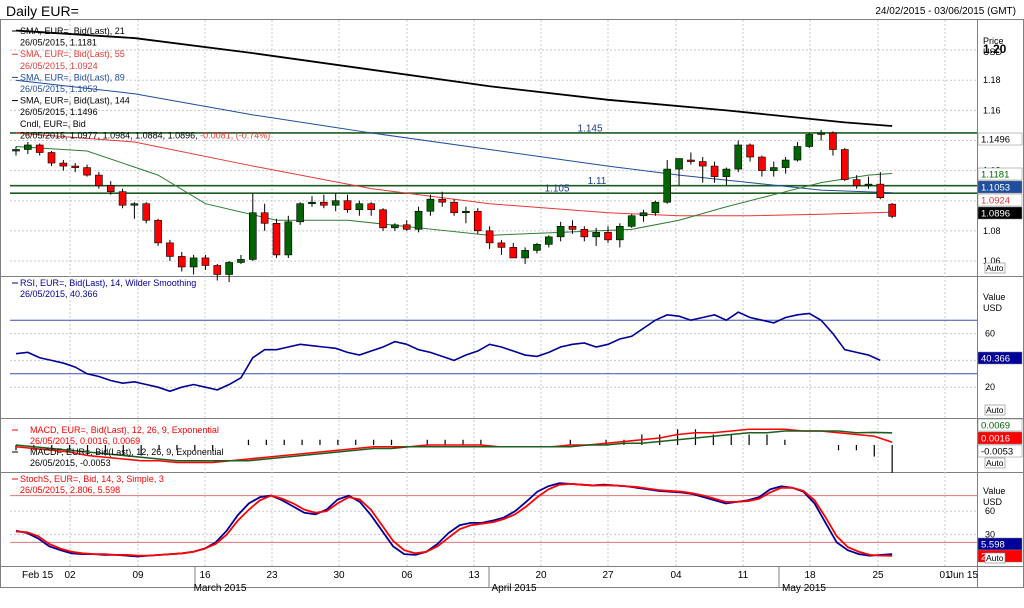  Describe the element at coordinates (58, 43) in the screenshot. I see `legend-entry: 26/05/2015, 1.1181` at that location.